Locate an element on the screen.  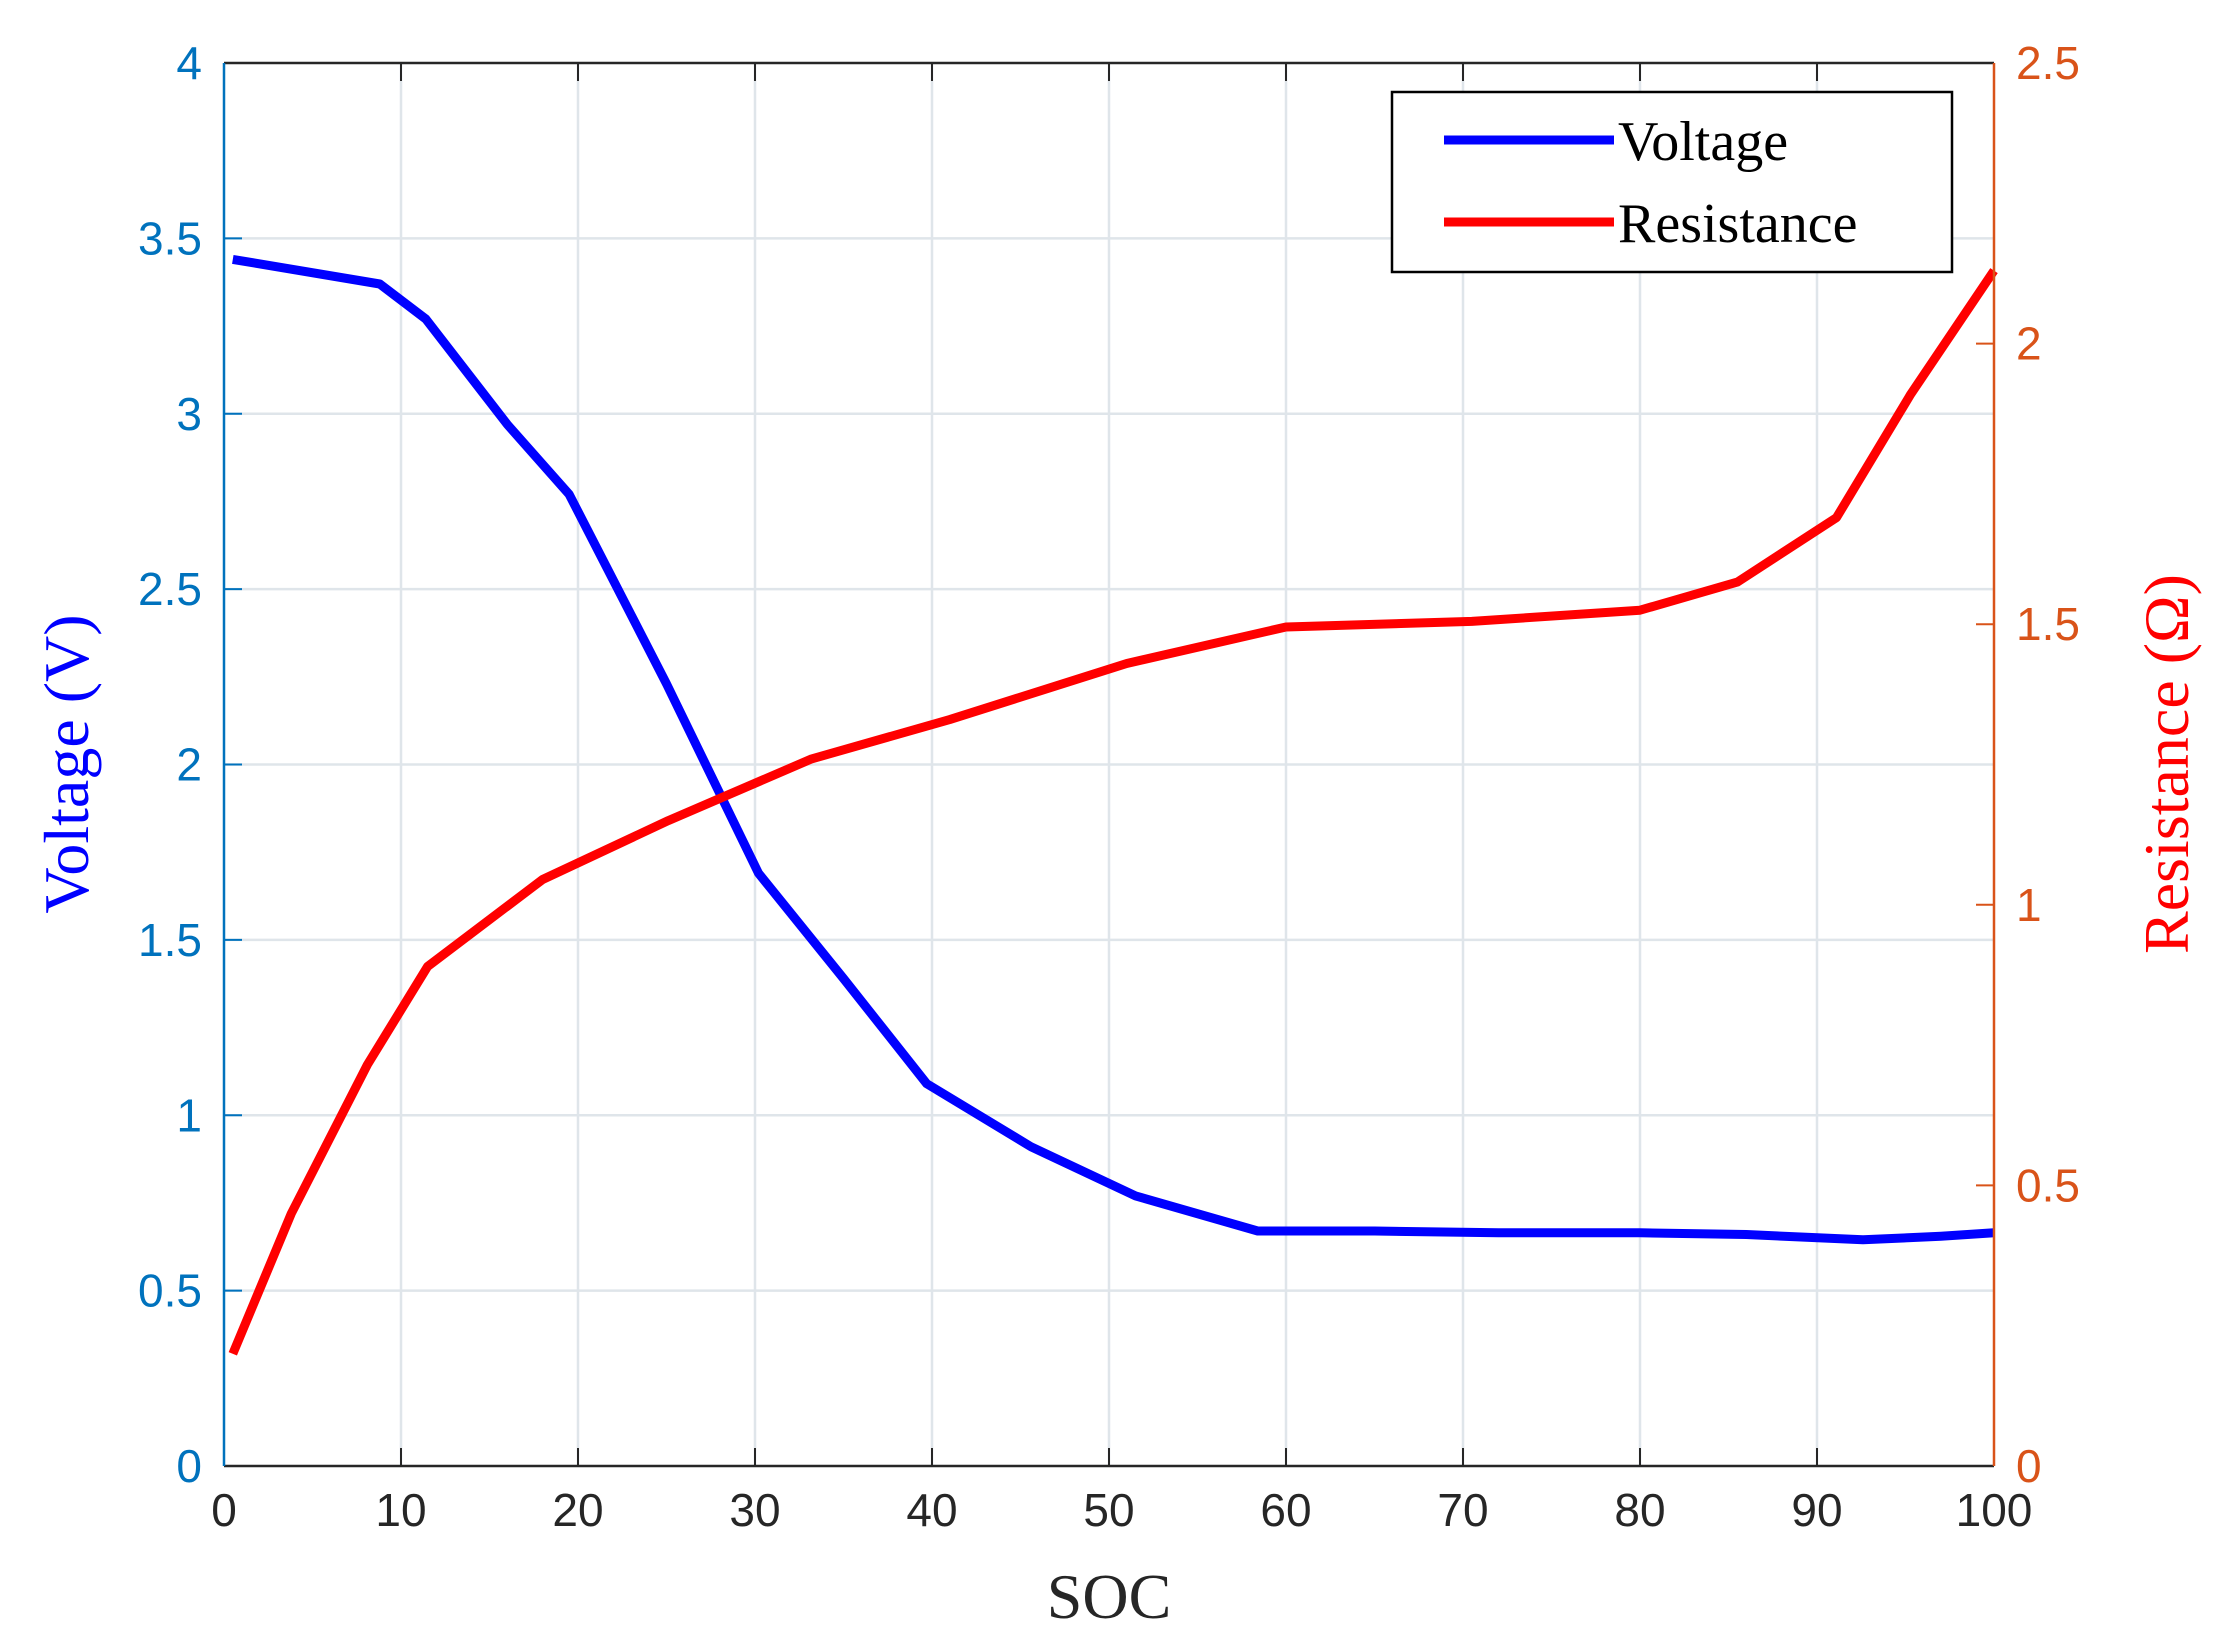
left-y-tick-label: 2 is located at coordinates (189, 765).